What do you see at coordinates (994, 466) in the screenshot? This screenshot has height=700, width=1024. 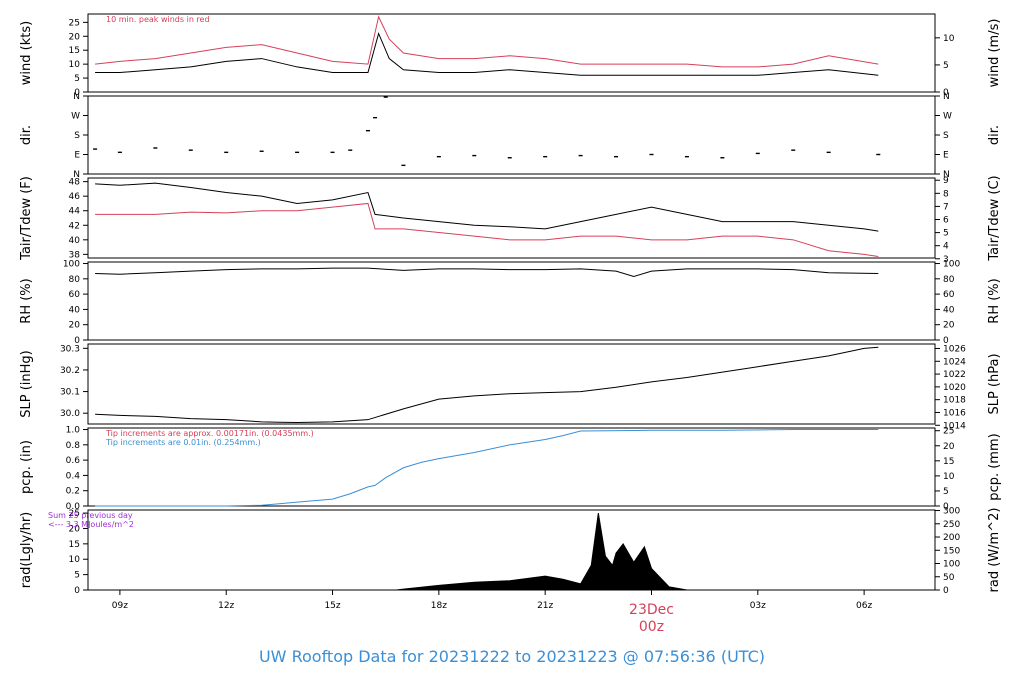 I see `y-axis-label-right: pcp. (mm)` at bounding box center [994, 466].